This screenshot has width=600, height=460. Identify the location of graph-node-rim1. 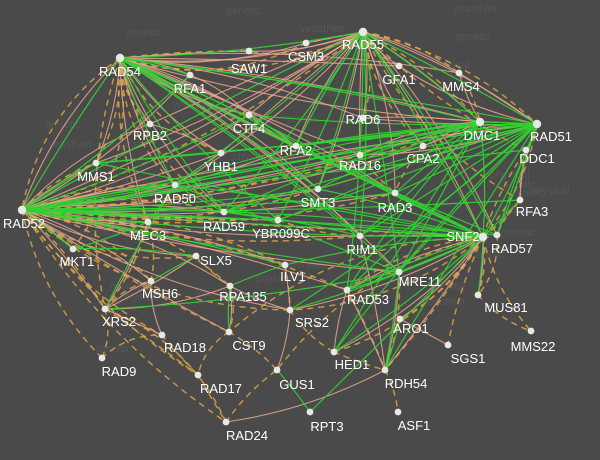
(360, 236).